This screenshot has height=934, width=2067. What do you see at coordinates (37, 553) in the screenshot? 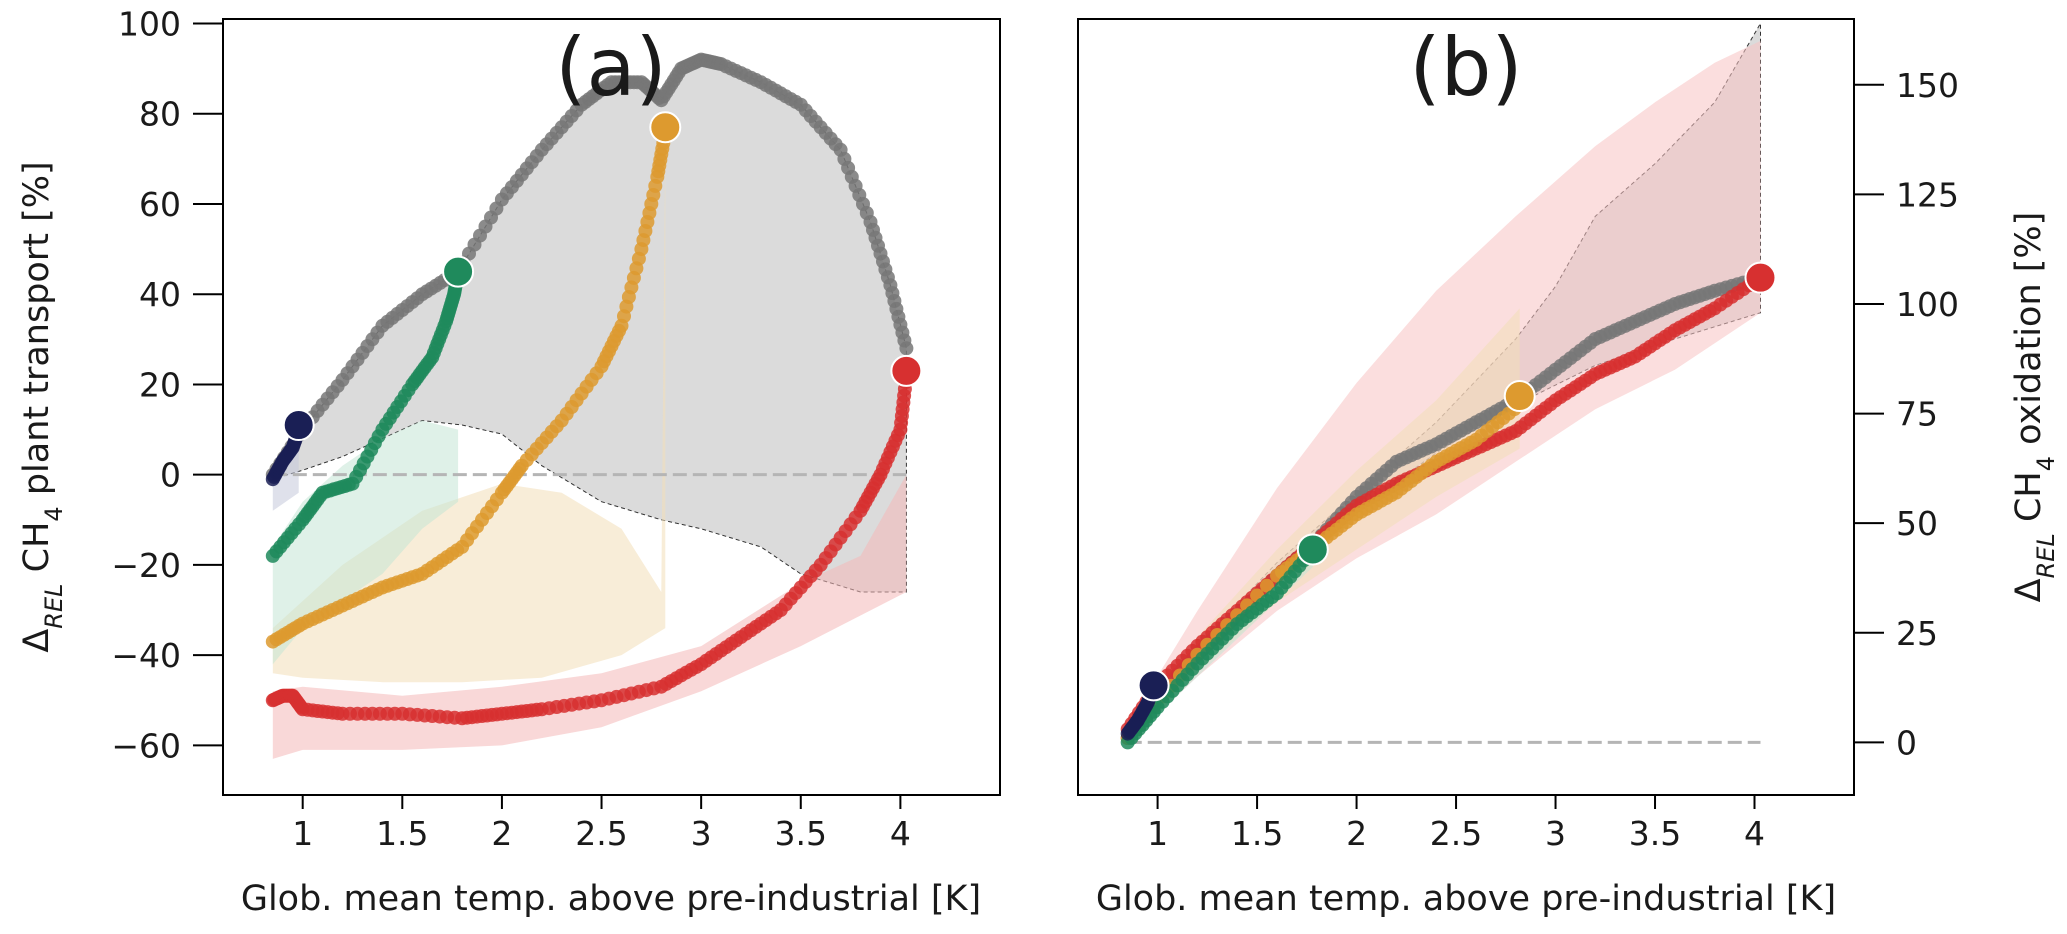
I see `panel-a-y-axis-title-mid: CH` at bounding box center [37, 553].